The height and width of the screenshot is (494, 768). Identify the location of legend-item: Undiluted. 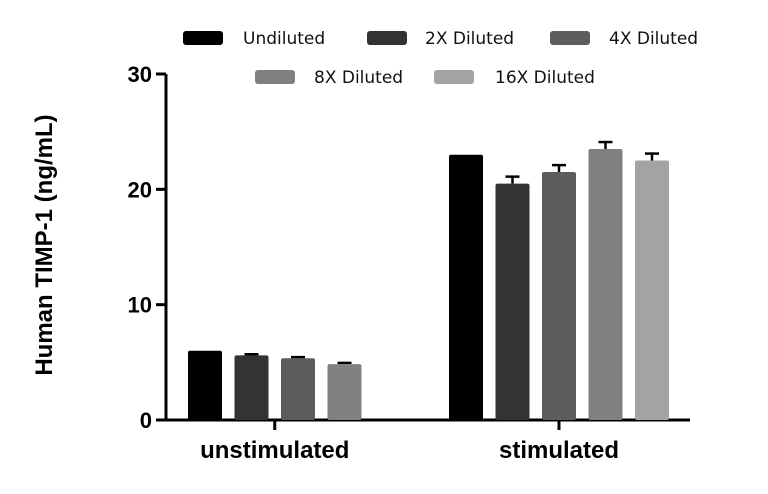
(254, 39).